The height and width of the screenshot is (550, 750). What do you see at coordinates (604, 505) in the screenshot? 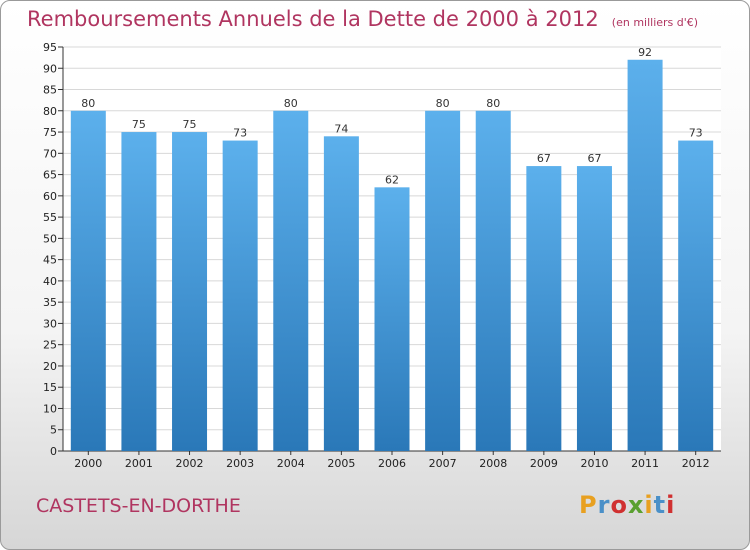
I see `logo-letter: r` at bounding box center [604, 505].